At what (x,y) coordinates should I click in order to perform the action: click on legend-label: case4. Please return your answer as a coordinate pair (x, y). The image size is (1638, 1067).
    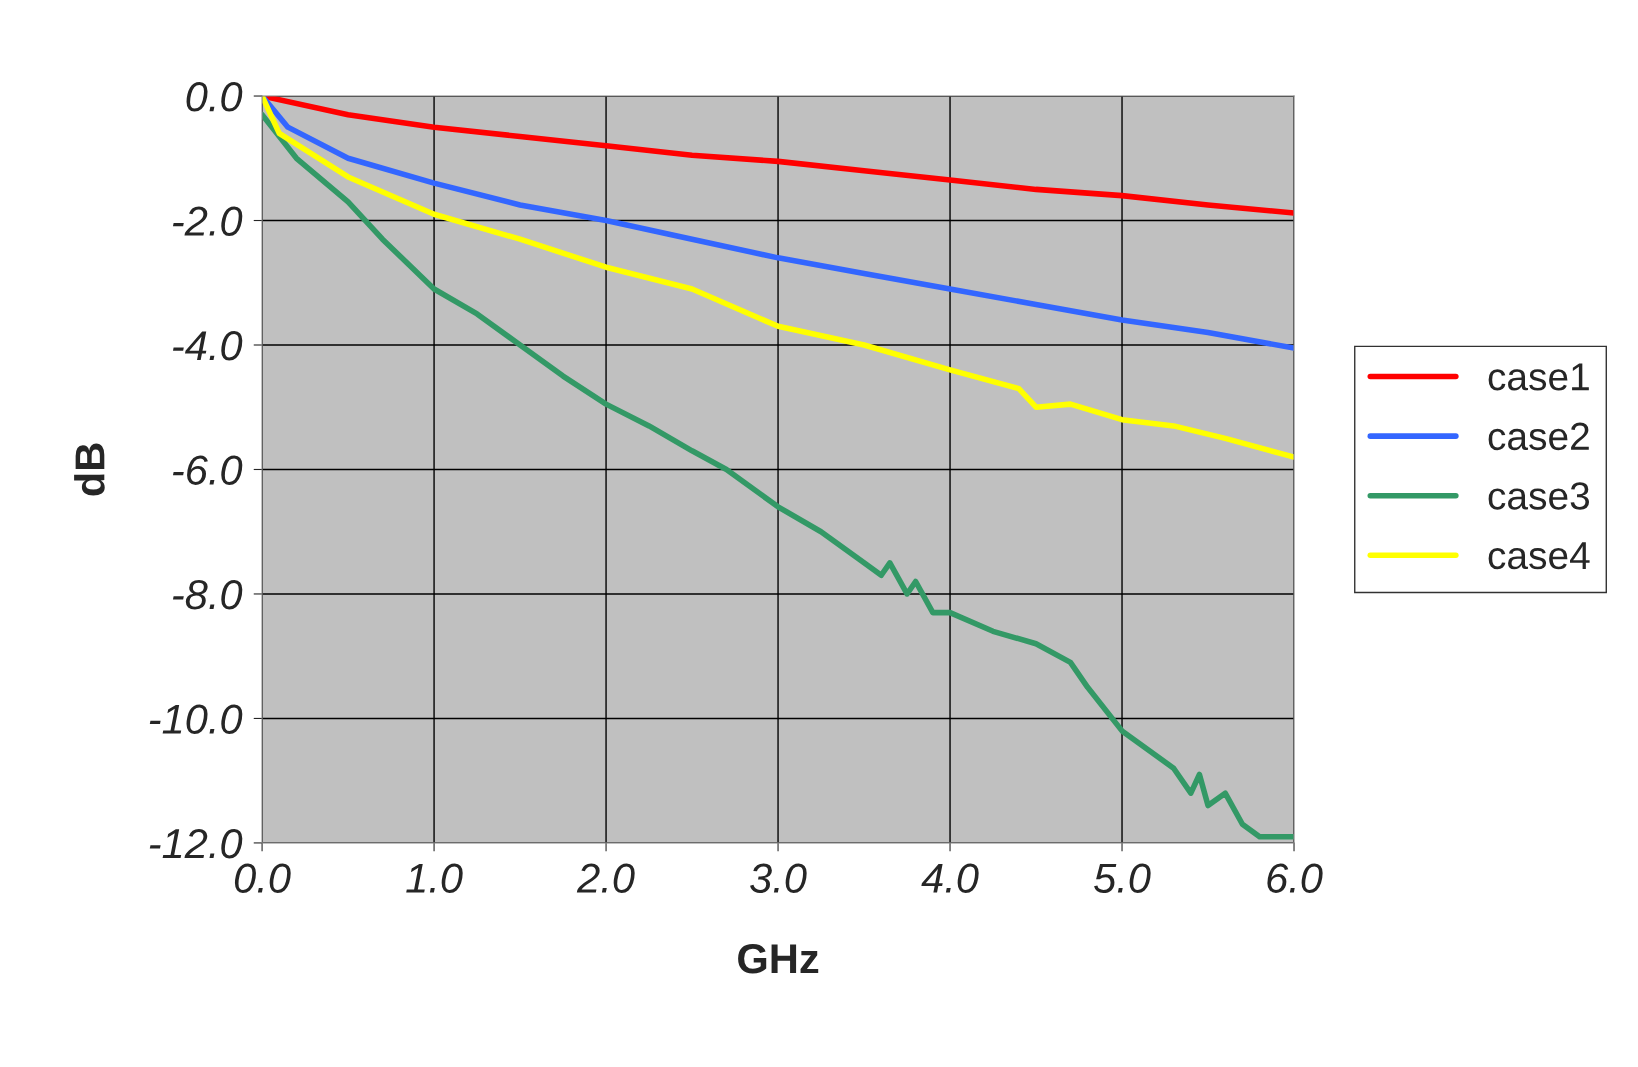
    Looking at the image, I should click on (1539, 556).